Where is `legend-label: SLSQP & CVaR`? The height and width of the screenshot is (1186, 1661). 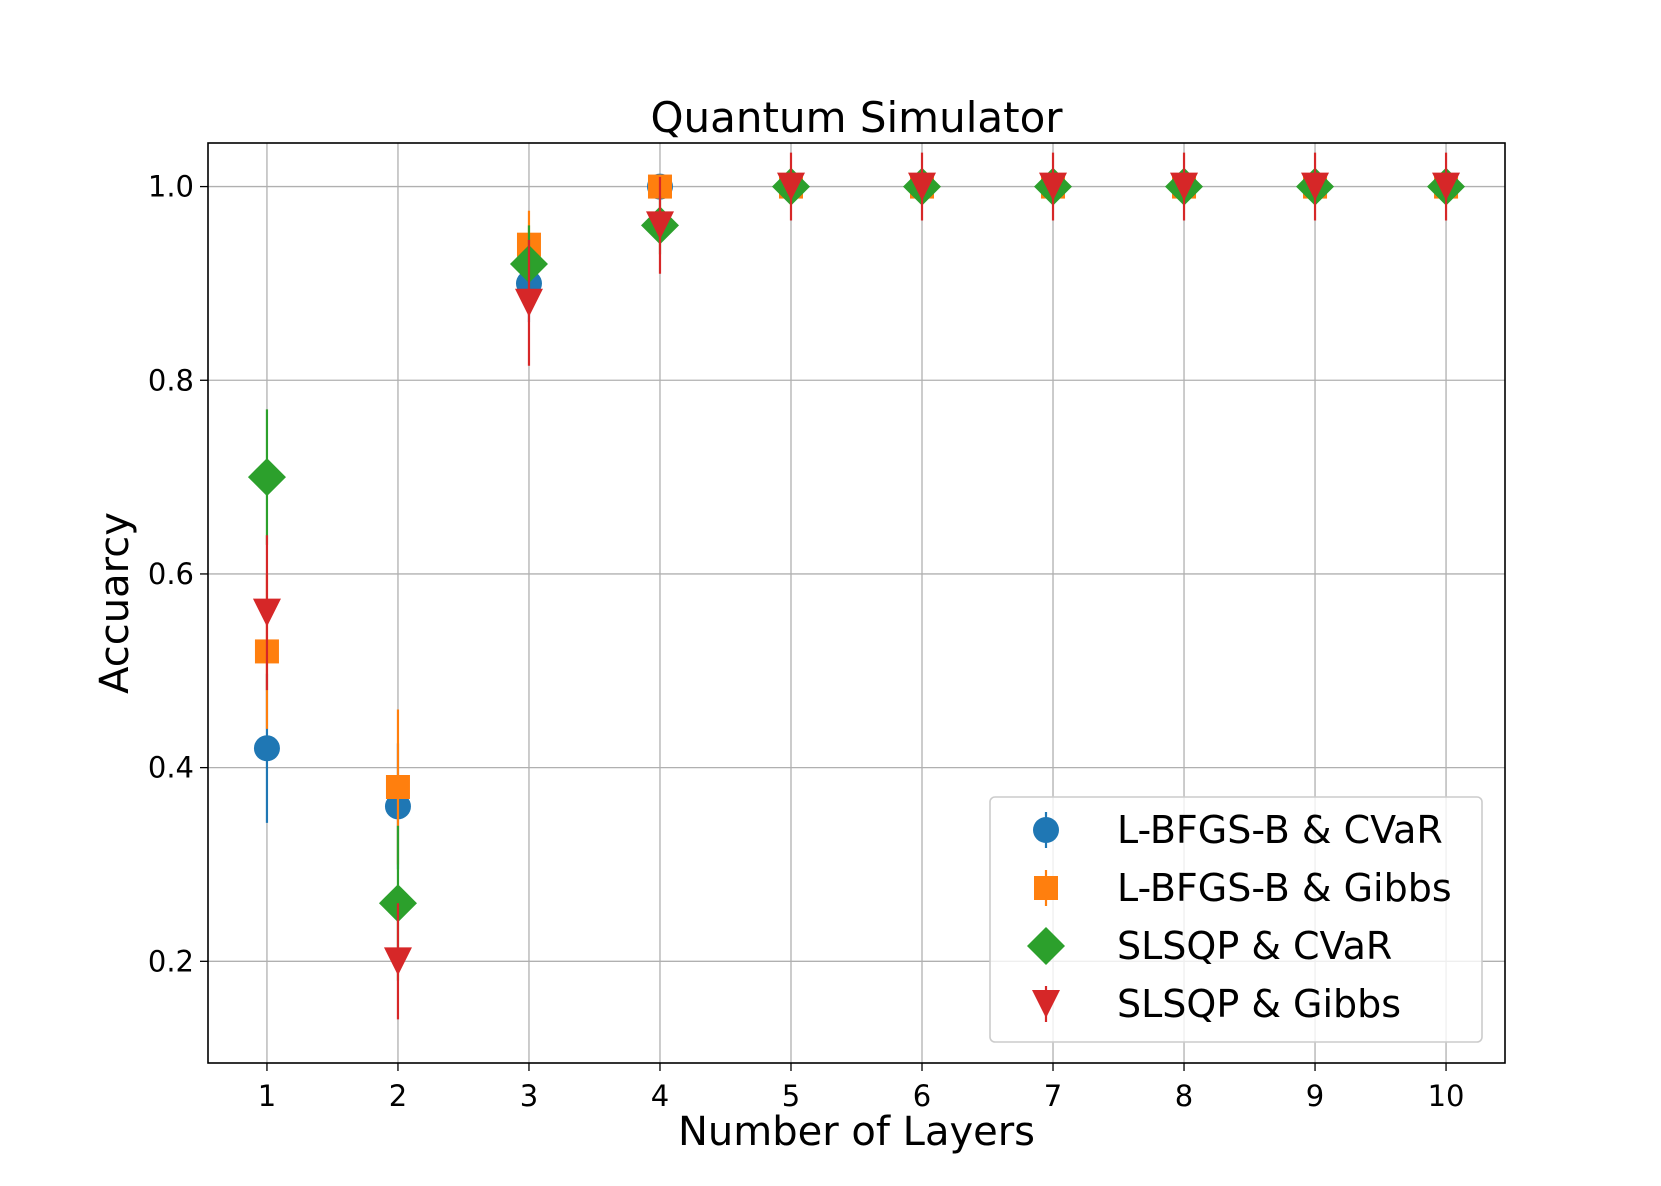
legend-label: SLSQP & CVaR is located at coordinates (1254, 946).